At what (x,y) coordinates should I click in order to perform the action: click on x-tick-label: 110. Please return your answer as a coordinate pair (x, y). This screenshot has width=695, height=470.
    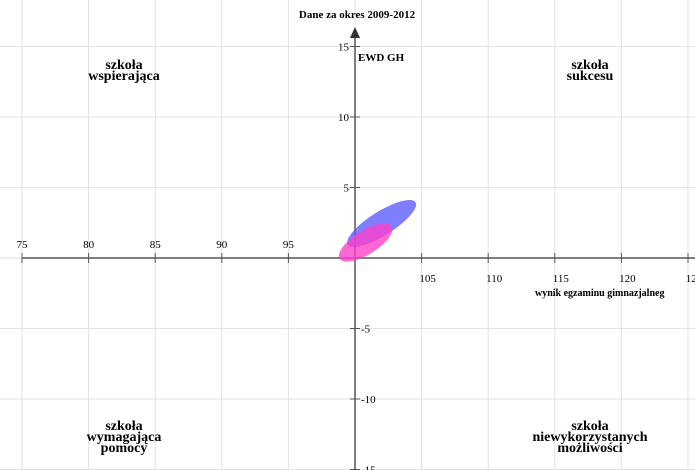
    Looking at the image, I should click on (494, 279).